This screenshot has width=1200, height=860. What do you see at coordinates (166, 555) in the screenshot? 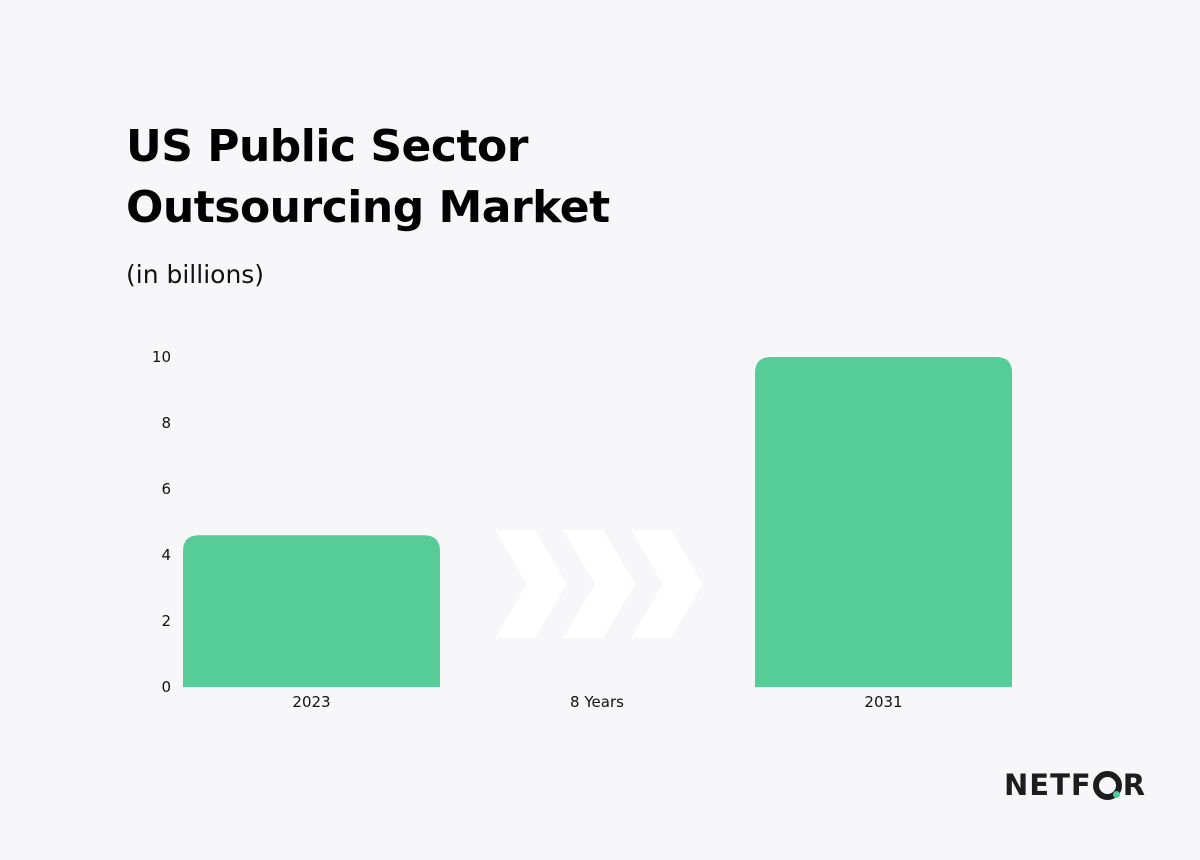
I see `y-tick-label: 4` at bounding box center [166, 555].